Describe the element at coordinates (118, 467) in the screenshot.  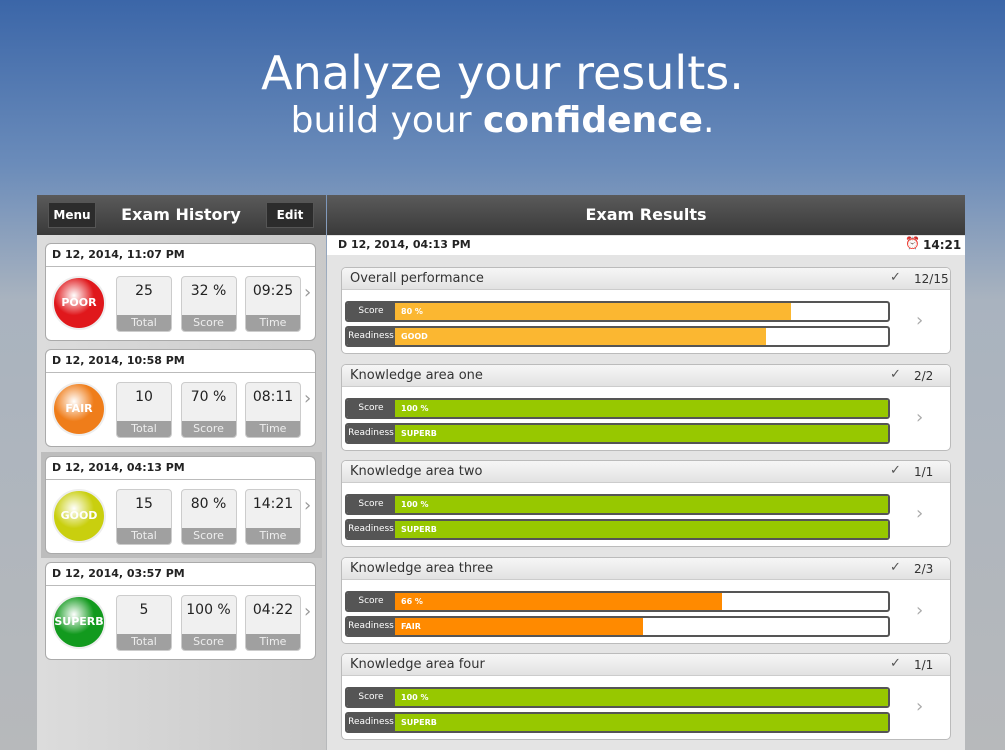
I see `exam-date: D 12, 2014, 04:13 PM` at that location.